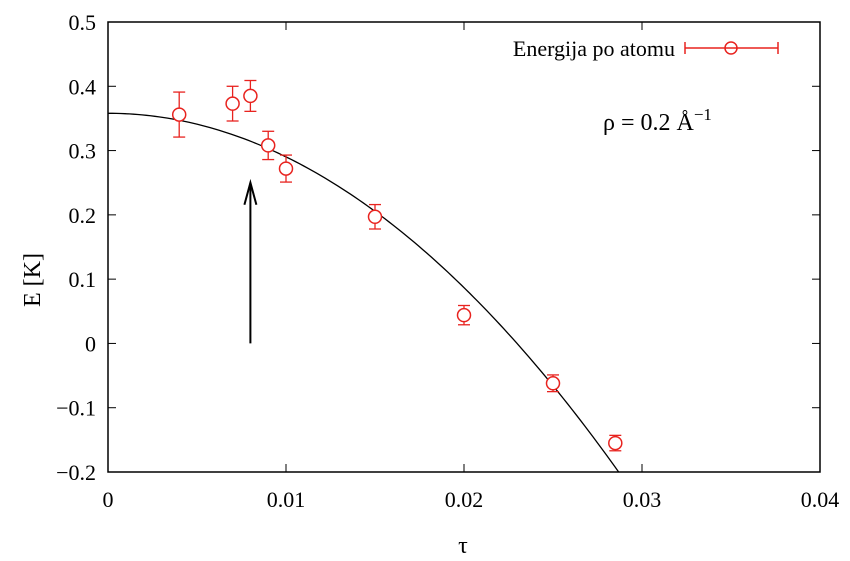  I want to click on y-tick-label: −0.2, so click(76, 472).